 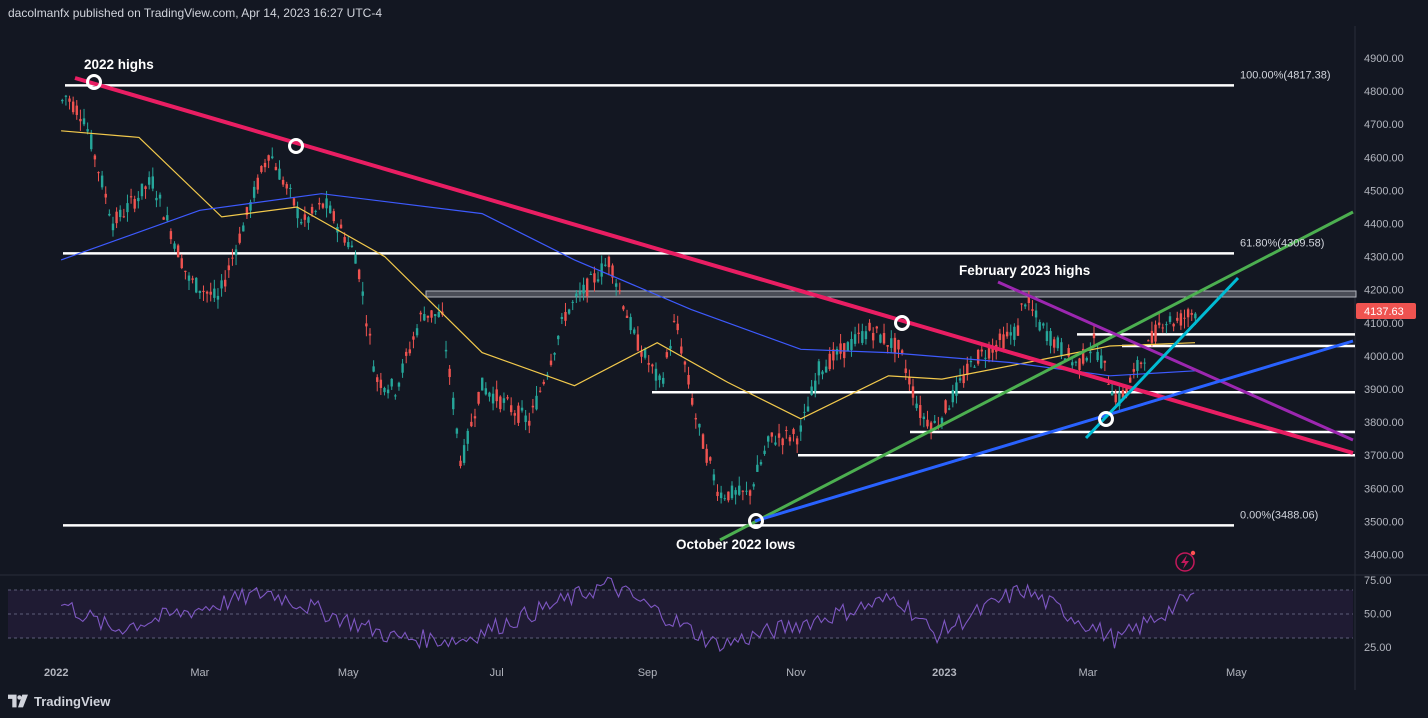 What do you see at coordinates (1384, 390) in the screenshot?
I see `price-axis-tick: 3900.00` at bounding box center [1384, 390].